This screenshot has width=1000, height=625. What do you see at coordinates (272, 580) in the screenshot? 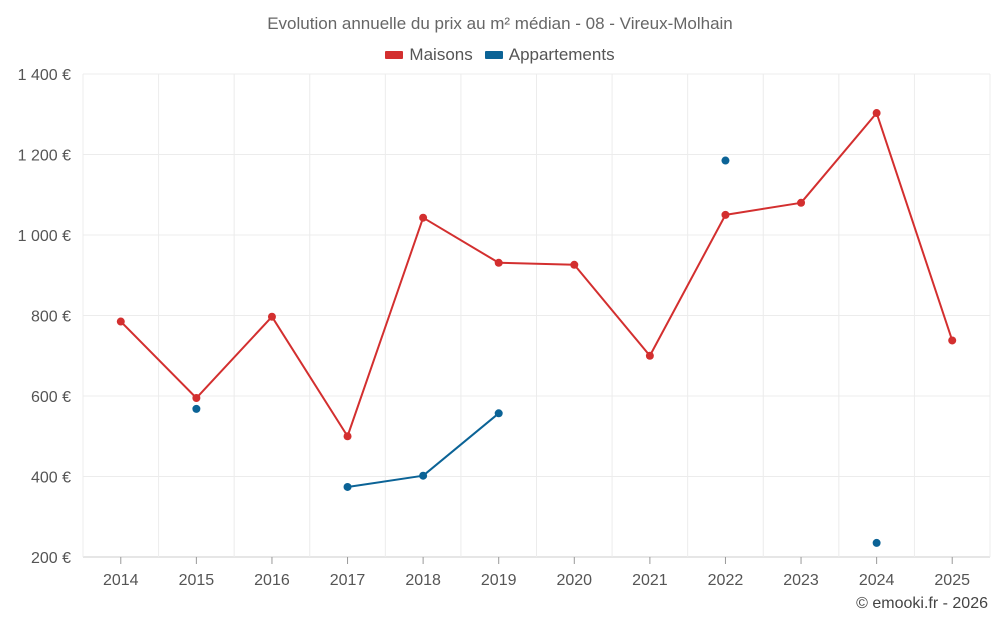
I see `x-tick-label: 2016` at bounding box center [272, 580].